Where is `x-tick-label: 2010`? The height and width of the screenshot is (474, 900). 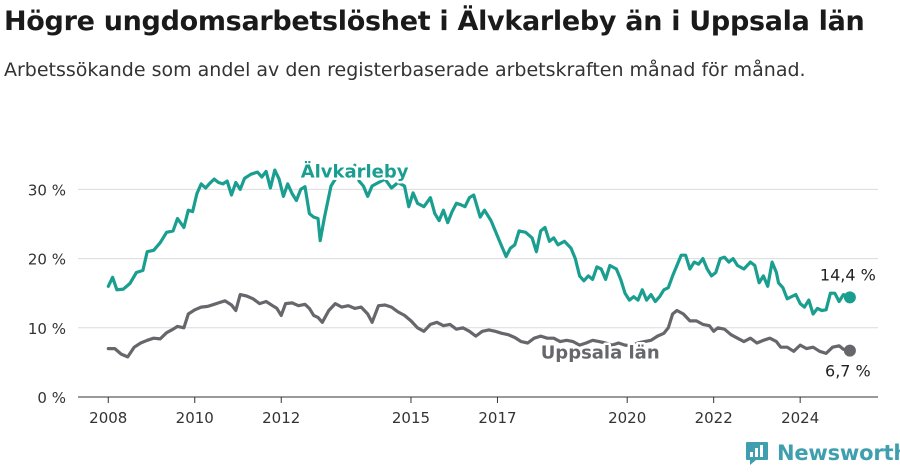 x-tick-label: 2010 is located at coordinates (195, 418).